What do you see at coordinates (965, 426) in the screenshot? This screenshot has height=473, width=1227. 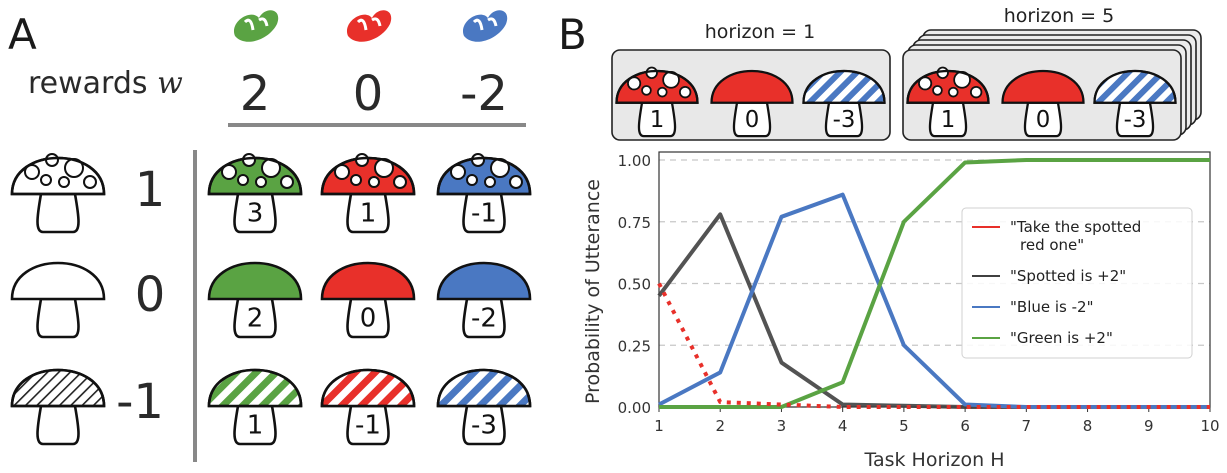 I see `x-tick-label: 6` at bounding box center [965, 426].